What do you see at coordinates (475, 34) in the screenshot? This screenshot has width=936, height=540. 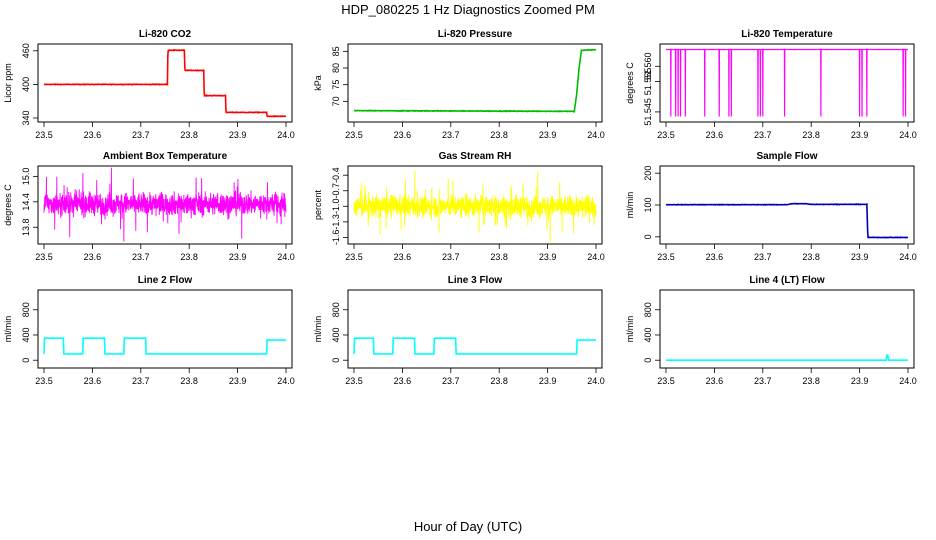 I see `panel-2-title: Li-820 Pressure` at bounding box center [475, 34].